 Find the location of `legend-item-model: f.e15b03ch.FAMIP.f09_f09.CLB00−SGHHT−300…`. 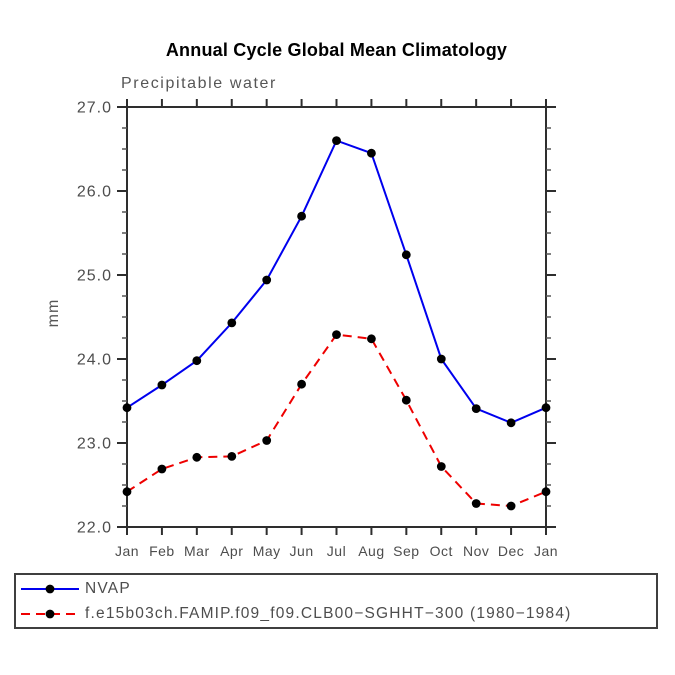

legend-item-model: f.e15b03ch.FAMIP.f09_f09.CLB00−SGHHT−300… is located at coordinates (336, 613).